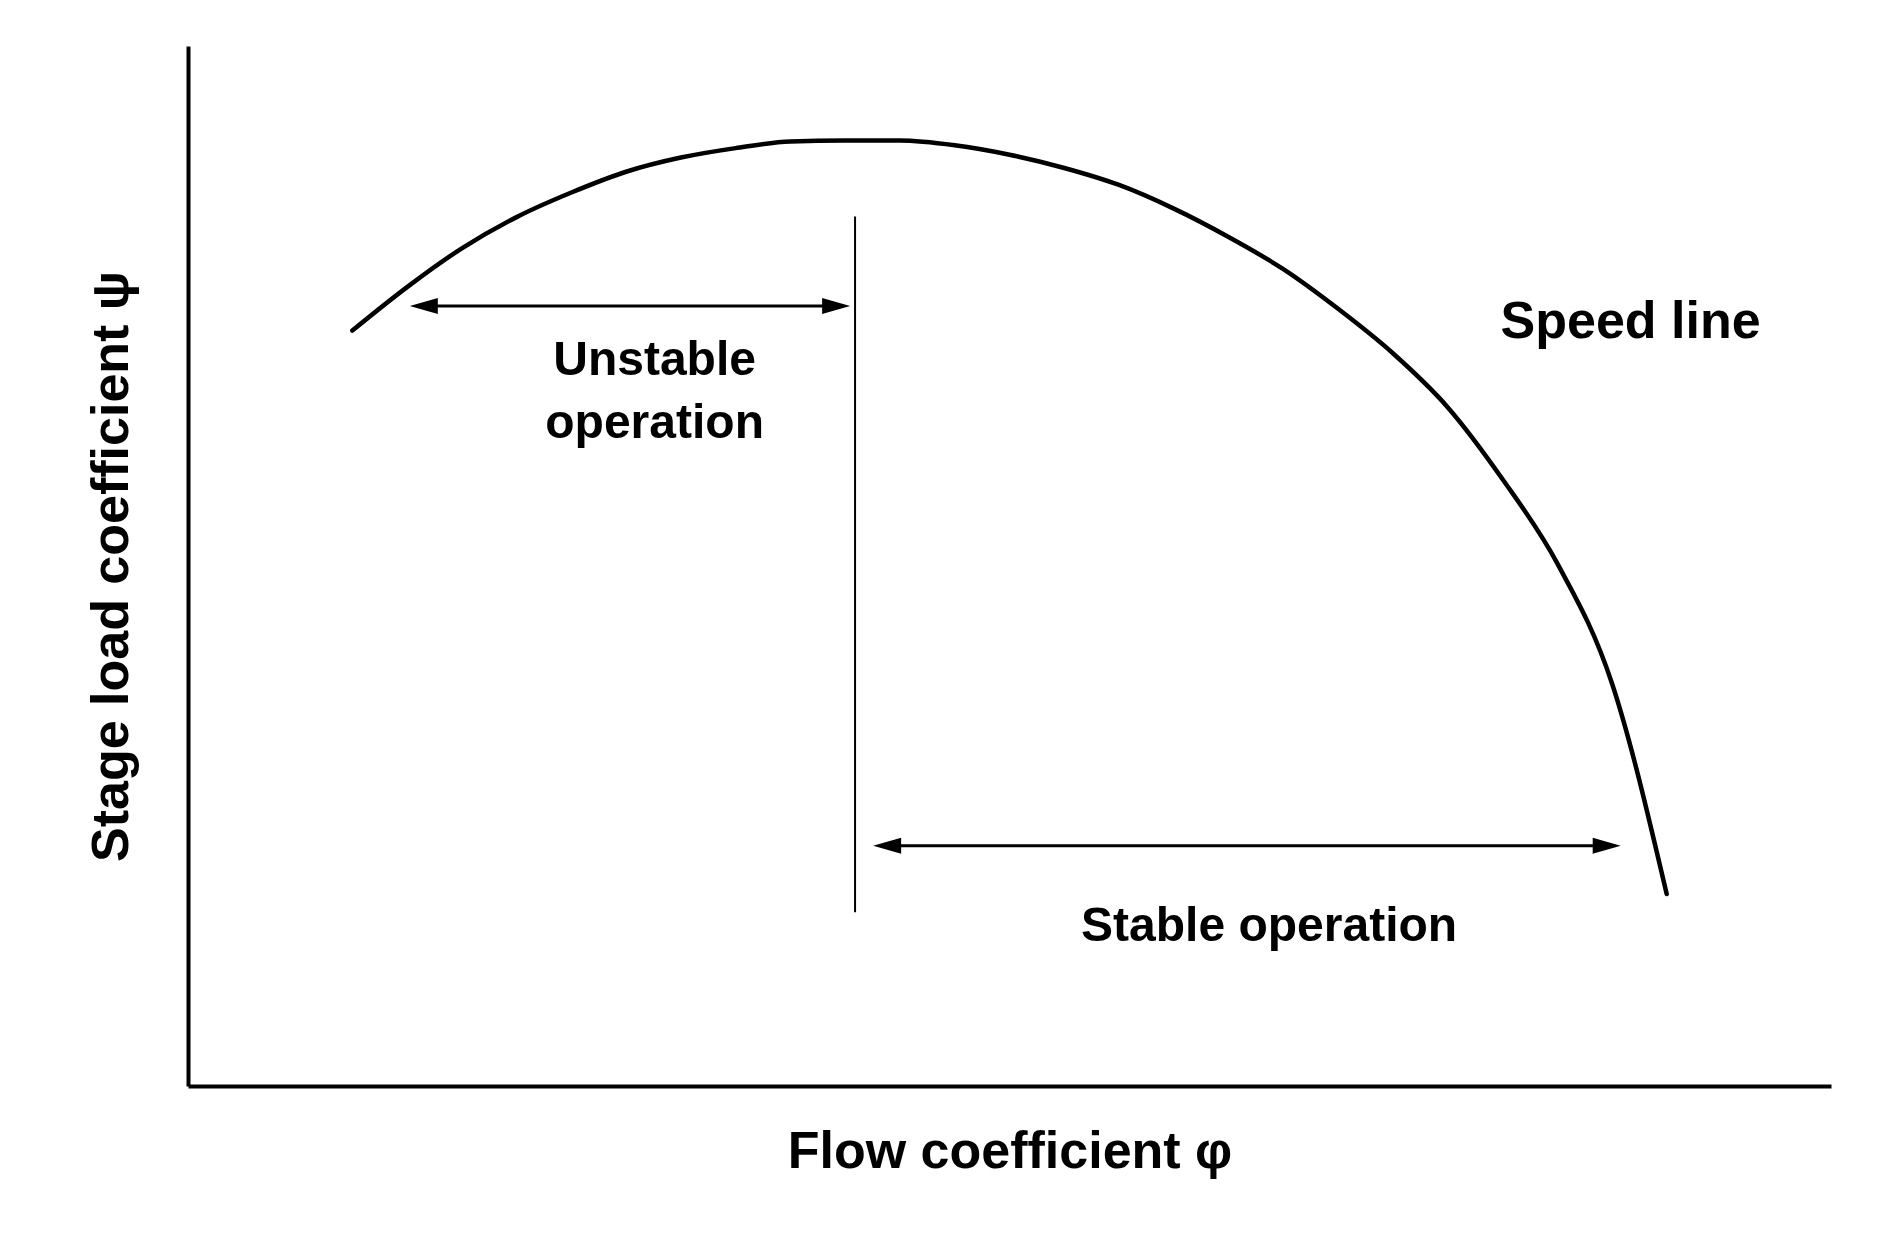 This screenshot has height=1245, width=1883. I want to click on annotation: Stable operation, so click(1269, 924).